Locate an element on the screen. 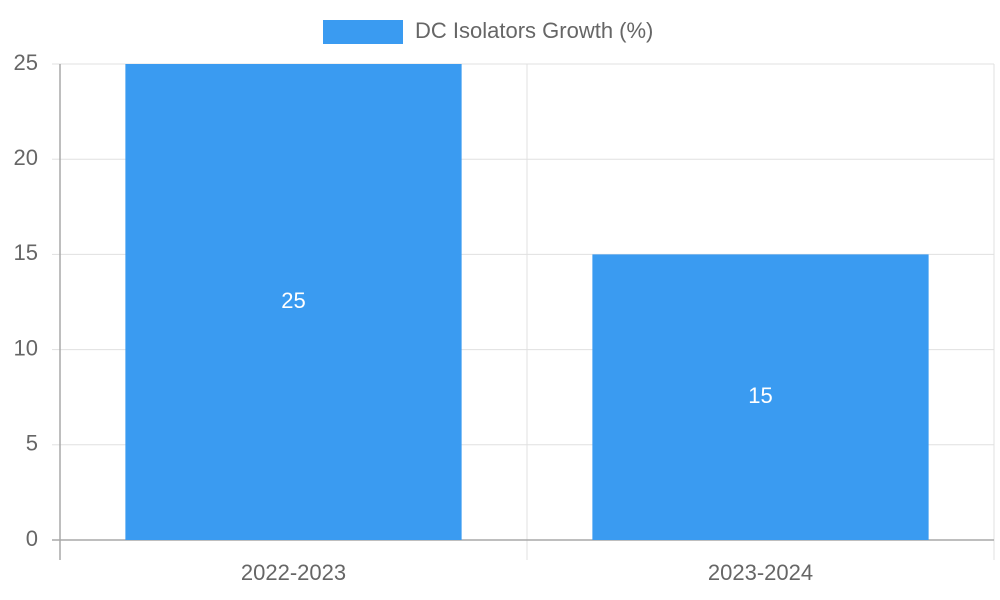 Image resolution: width=1000 pixels, height=600 pixels. y-tick-label: 20 is located at coordinates (26, 157).